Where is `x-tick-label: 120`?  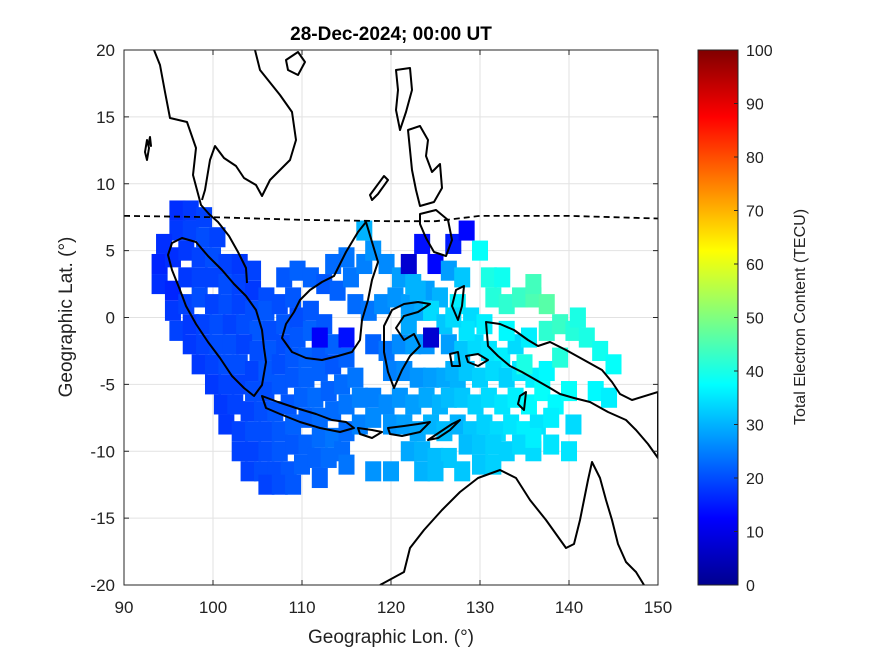 x-tick-label: 120 is located at coordinates (391, 607).